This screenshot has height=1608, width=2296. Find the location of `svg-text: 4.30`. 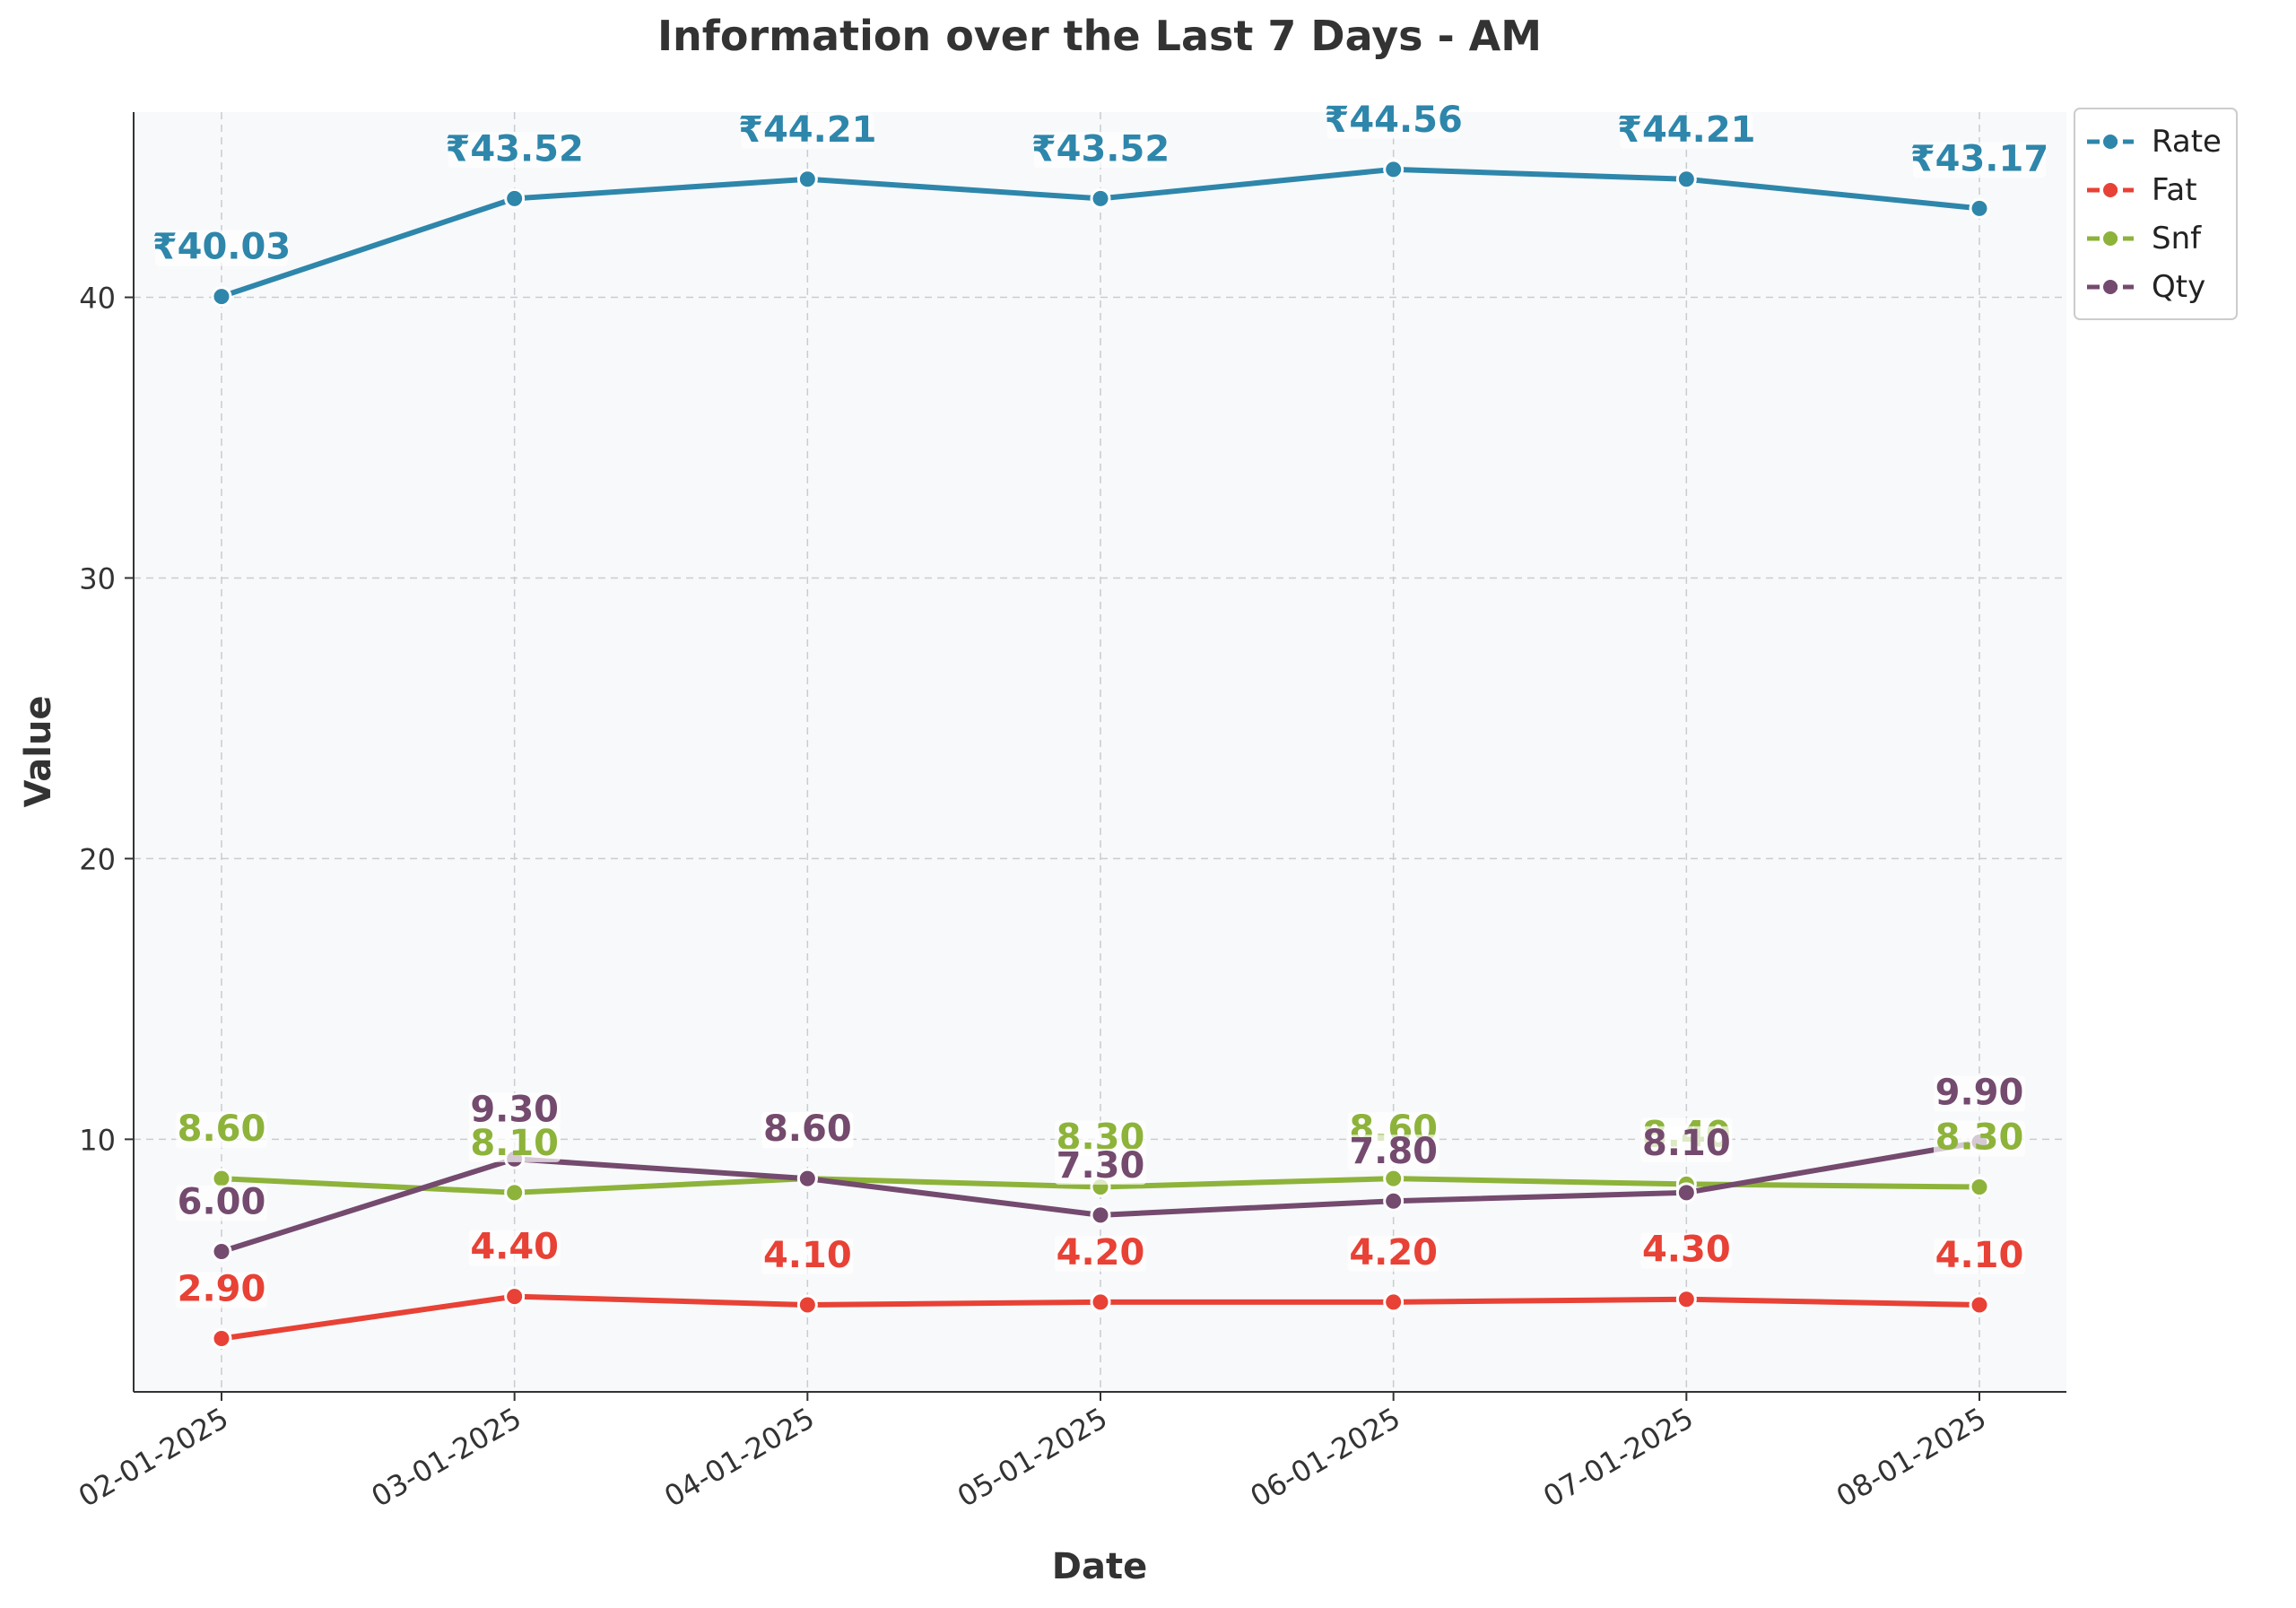

svg-text: 4.30 is located at coordinates (1686, 1251).